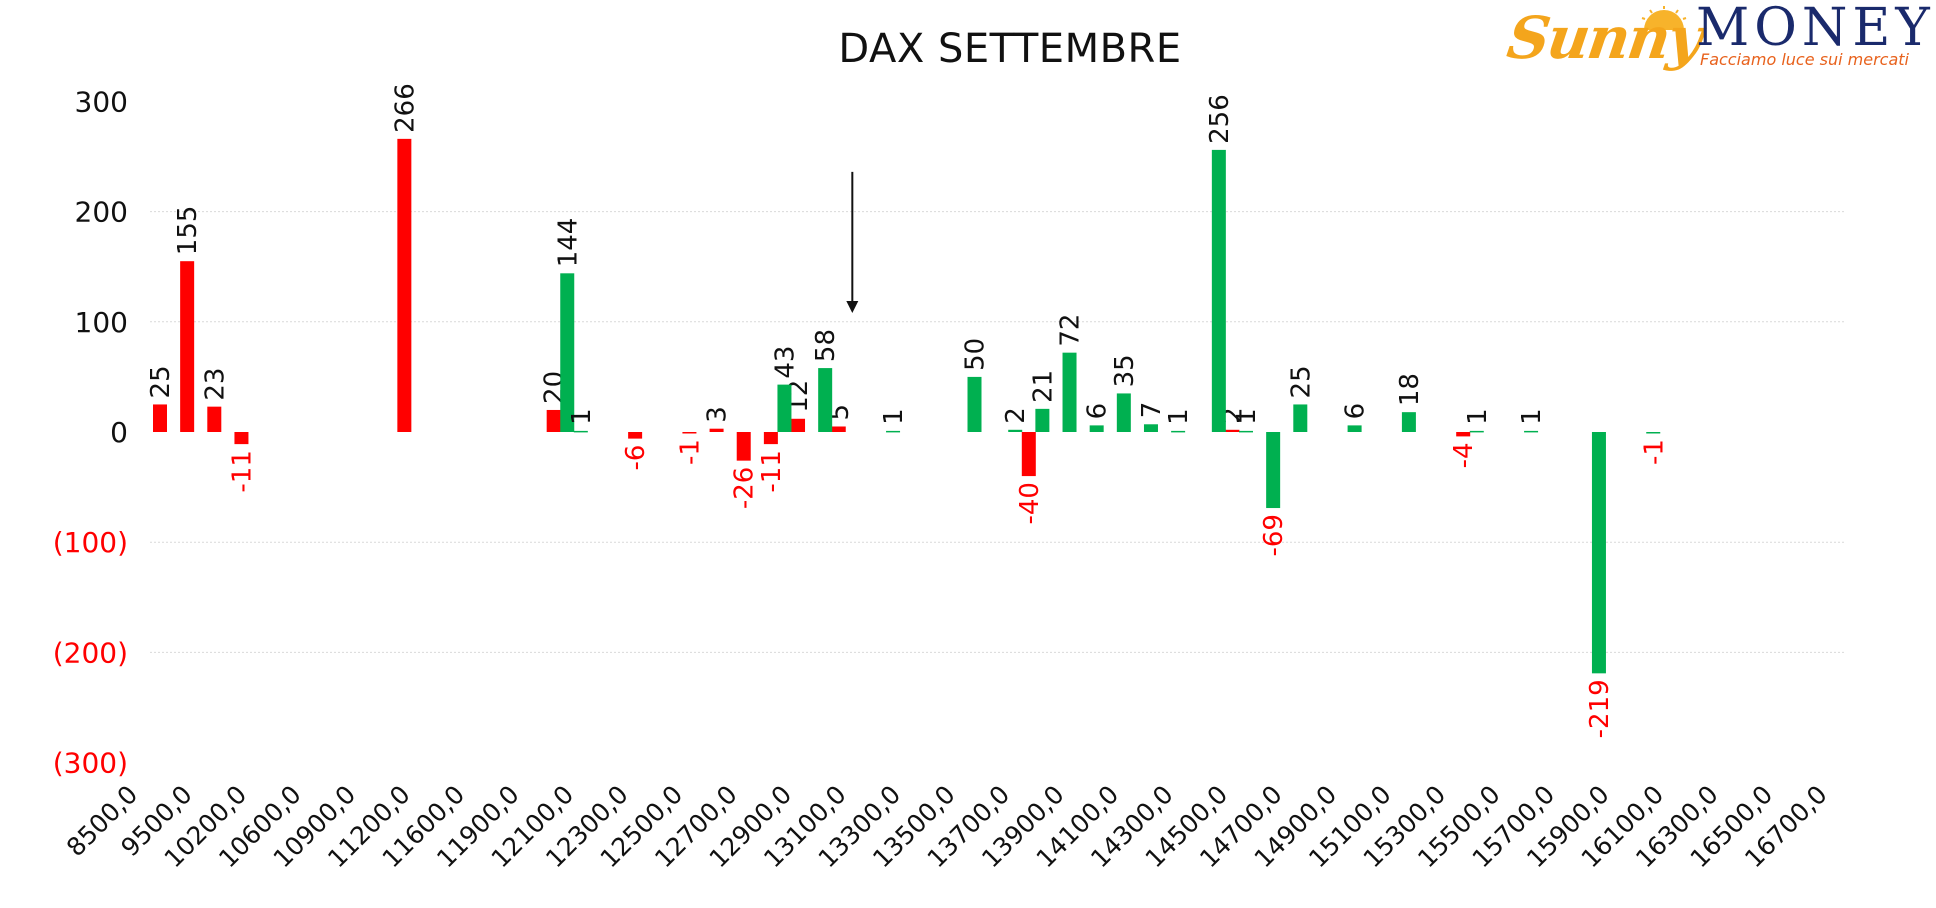 The height and width of the screenshot is (908, 1936). What do you see at coordinates (119, 432) in the screenshot?
I see `y-tick-label: 0` at bounding box center [119, 432].